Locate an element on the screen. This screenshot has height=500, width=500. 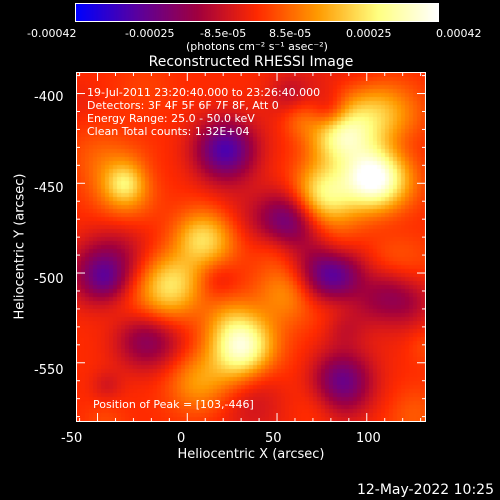
colorbar-units: (photons cm⁻² s⁻¹ asec⁻²) is located at coordinates (257, 46).